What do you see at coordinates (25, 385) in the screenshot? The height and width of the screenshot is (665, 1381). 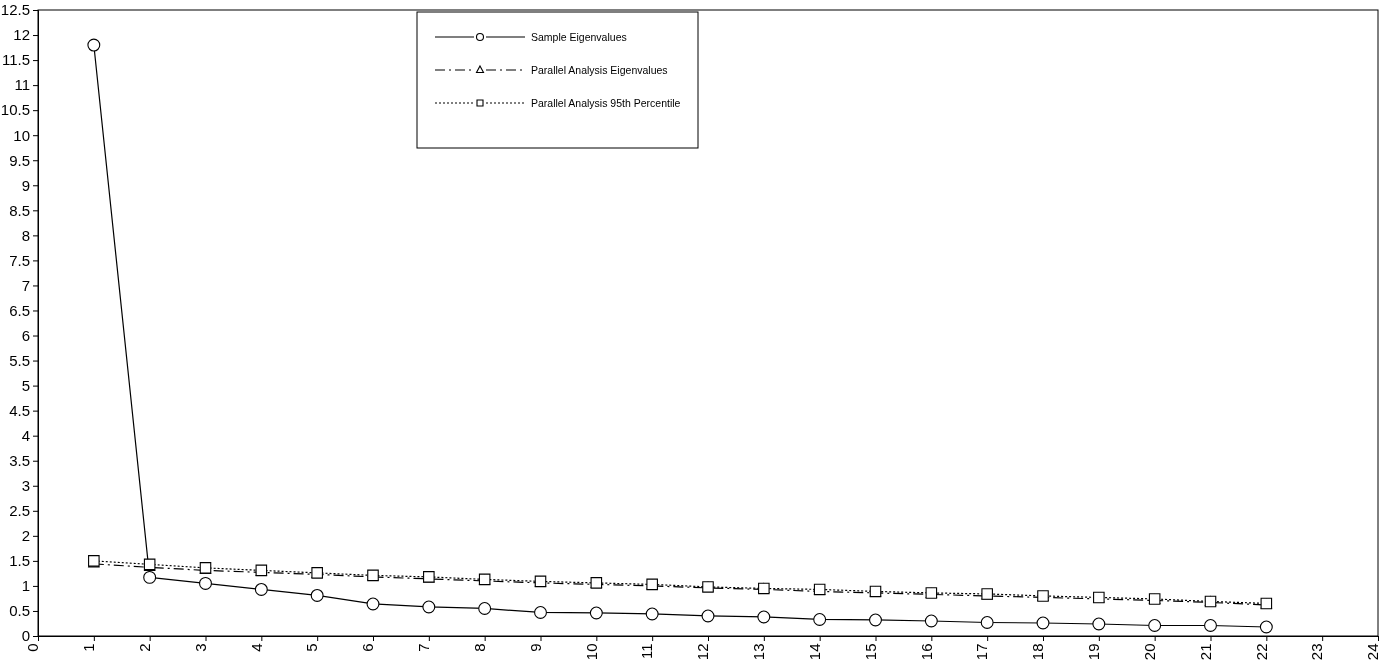 I see `y-tick-label: 5` at bounding box center [25, 385].